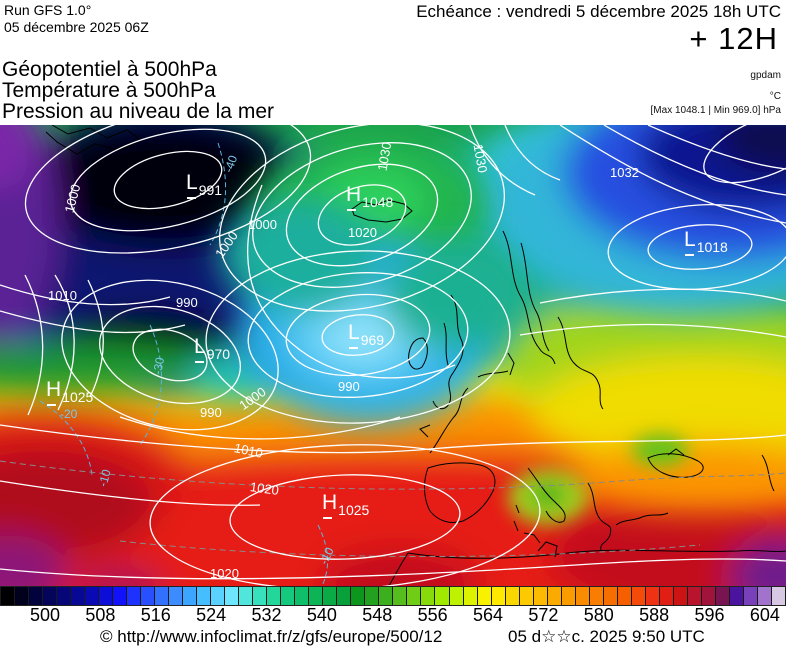 This screenshot has width=786, height=648. What do you see at coordinates (709, 615) in the screenshot?
I see `colorbar-tick: 596` at bounding box center [709, 615].